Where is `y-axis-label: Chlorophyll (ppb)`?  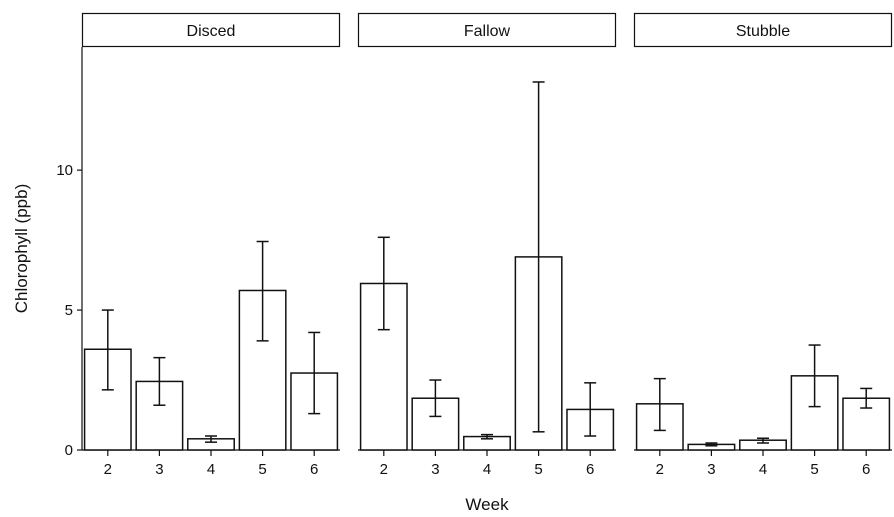
y-axis-label: Chlorophyll (ppb) is located at coordinates (21, 248).